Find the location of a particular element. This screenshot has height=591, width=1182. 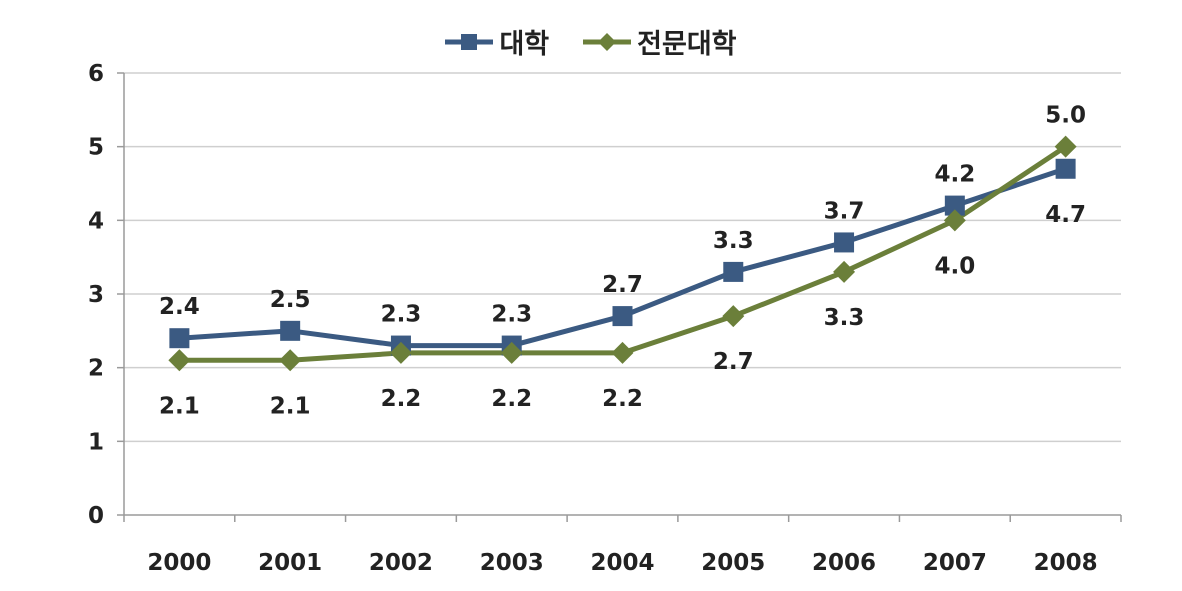

x-tick-label-4: 2004 is located at coordinates (622, 563).